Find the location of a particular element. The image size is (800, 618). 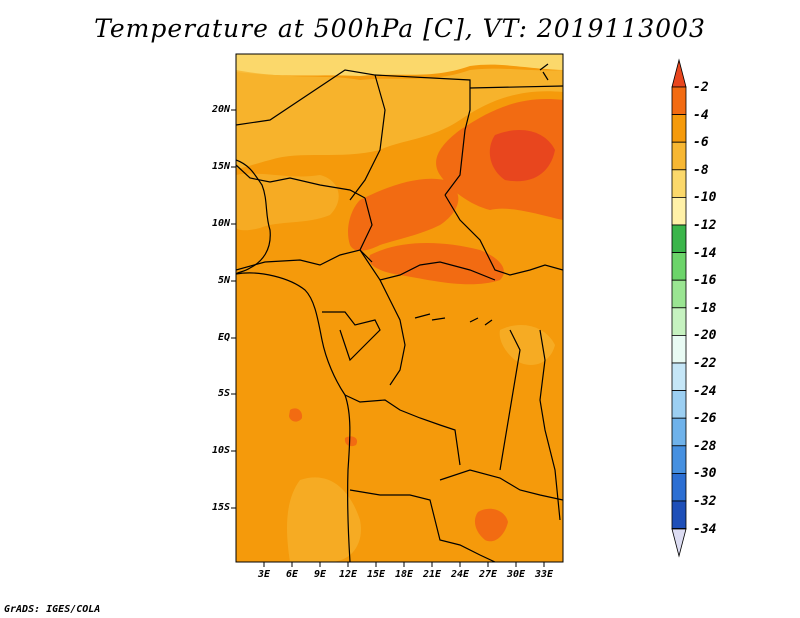

colorbar-label: -22 is located at coordinates (705, 363).